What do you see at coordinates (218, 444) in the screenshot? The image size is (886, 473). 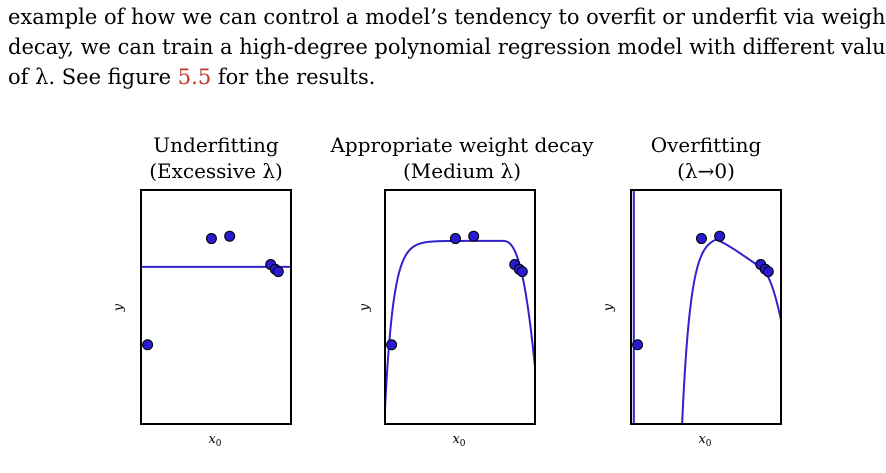 I see `panel-1-xlabel-sub: 0` at bounding box center [218, 444].